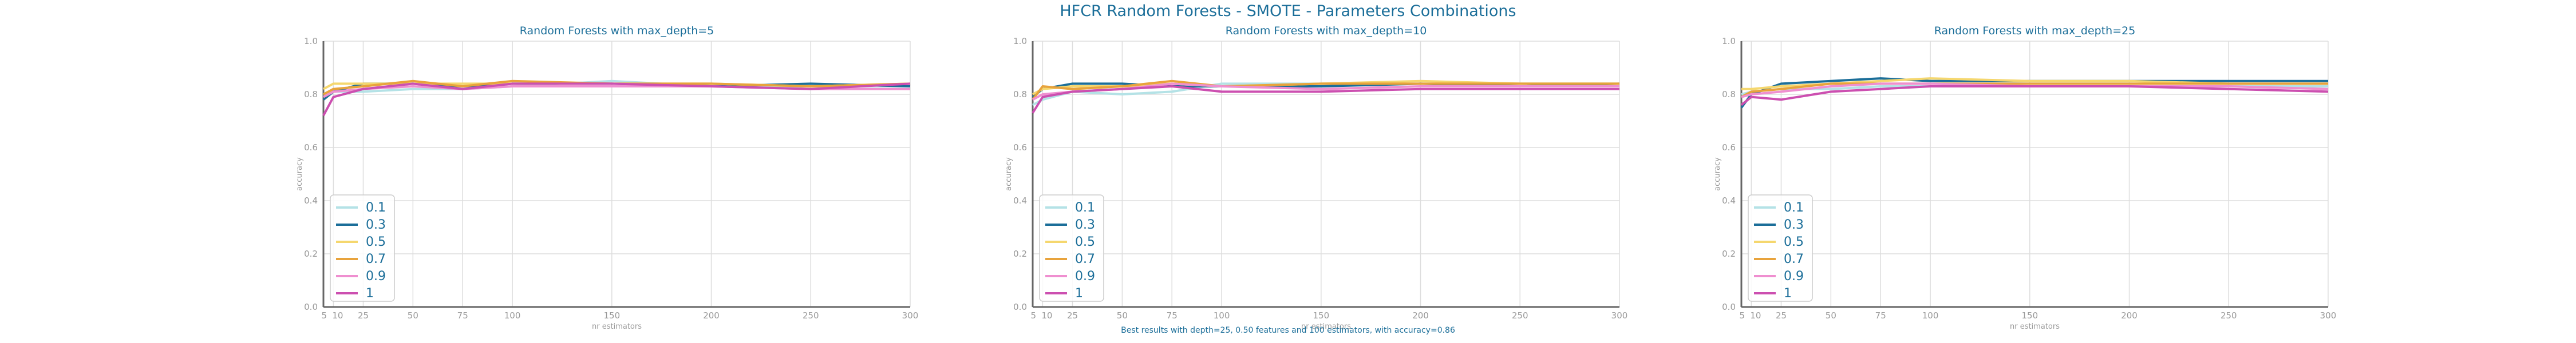 The height and width of the screenshot is (343, 2576). What do you see at coordinates (2035, 31) in the screenshot?
I see `panel-title: Random Forests with max_depth=25` at bounding box center [2035, 31].